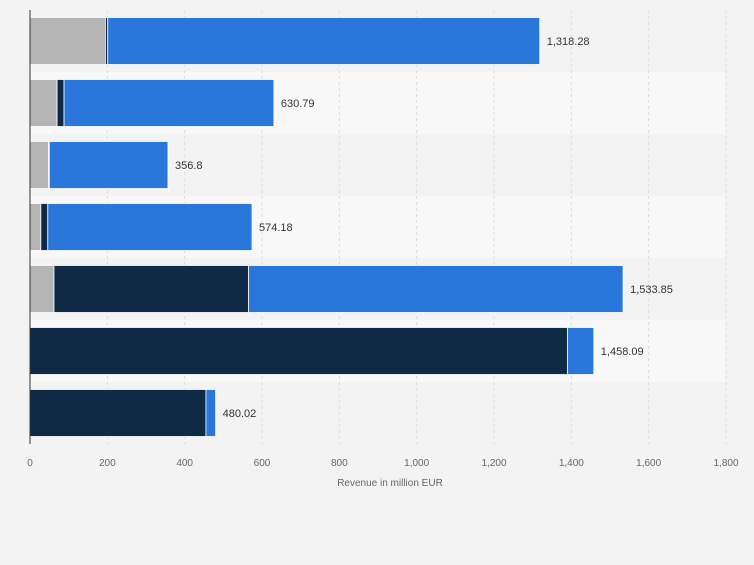 Image resolution: width=754 pixels, height=565 pixels. I want to click on x-tick-label: 1,200, so click(493, 463).